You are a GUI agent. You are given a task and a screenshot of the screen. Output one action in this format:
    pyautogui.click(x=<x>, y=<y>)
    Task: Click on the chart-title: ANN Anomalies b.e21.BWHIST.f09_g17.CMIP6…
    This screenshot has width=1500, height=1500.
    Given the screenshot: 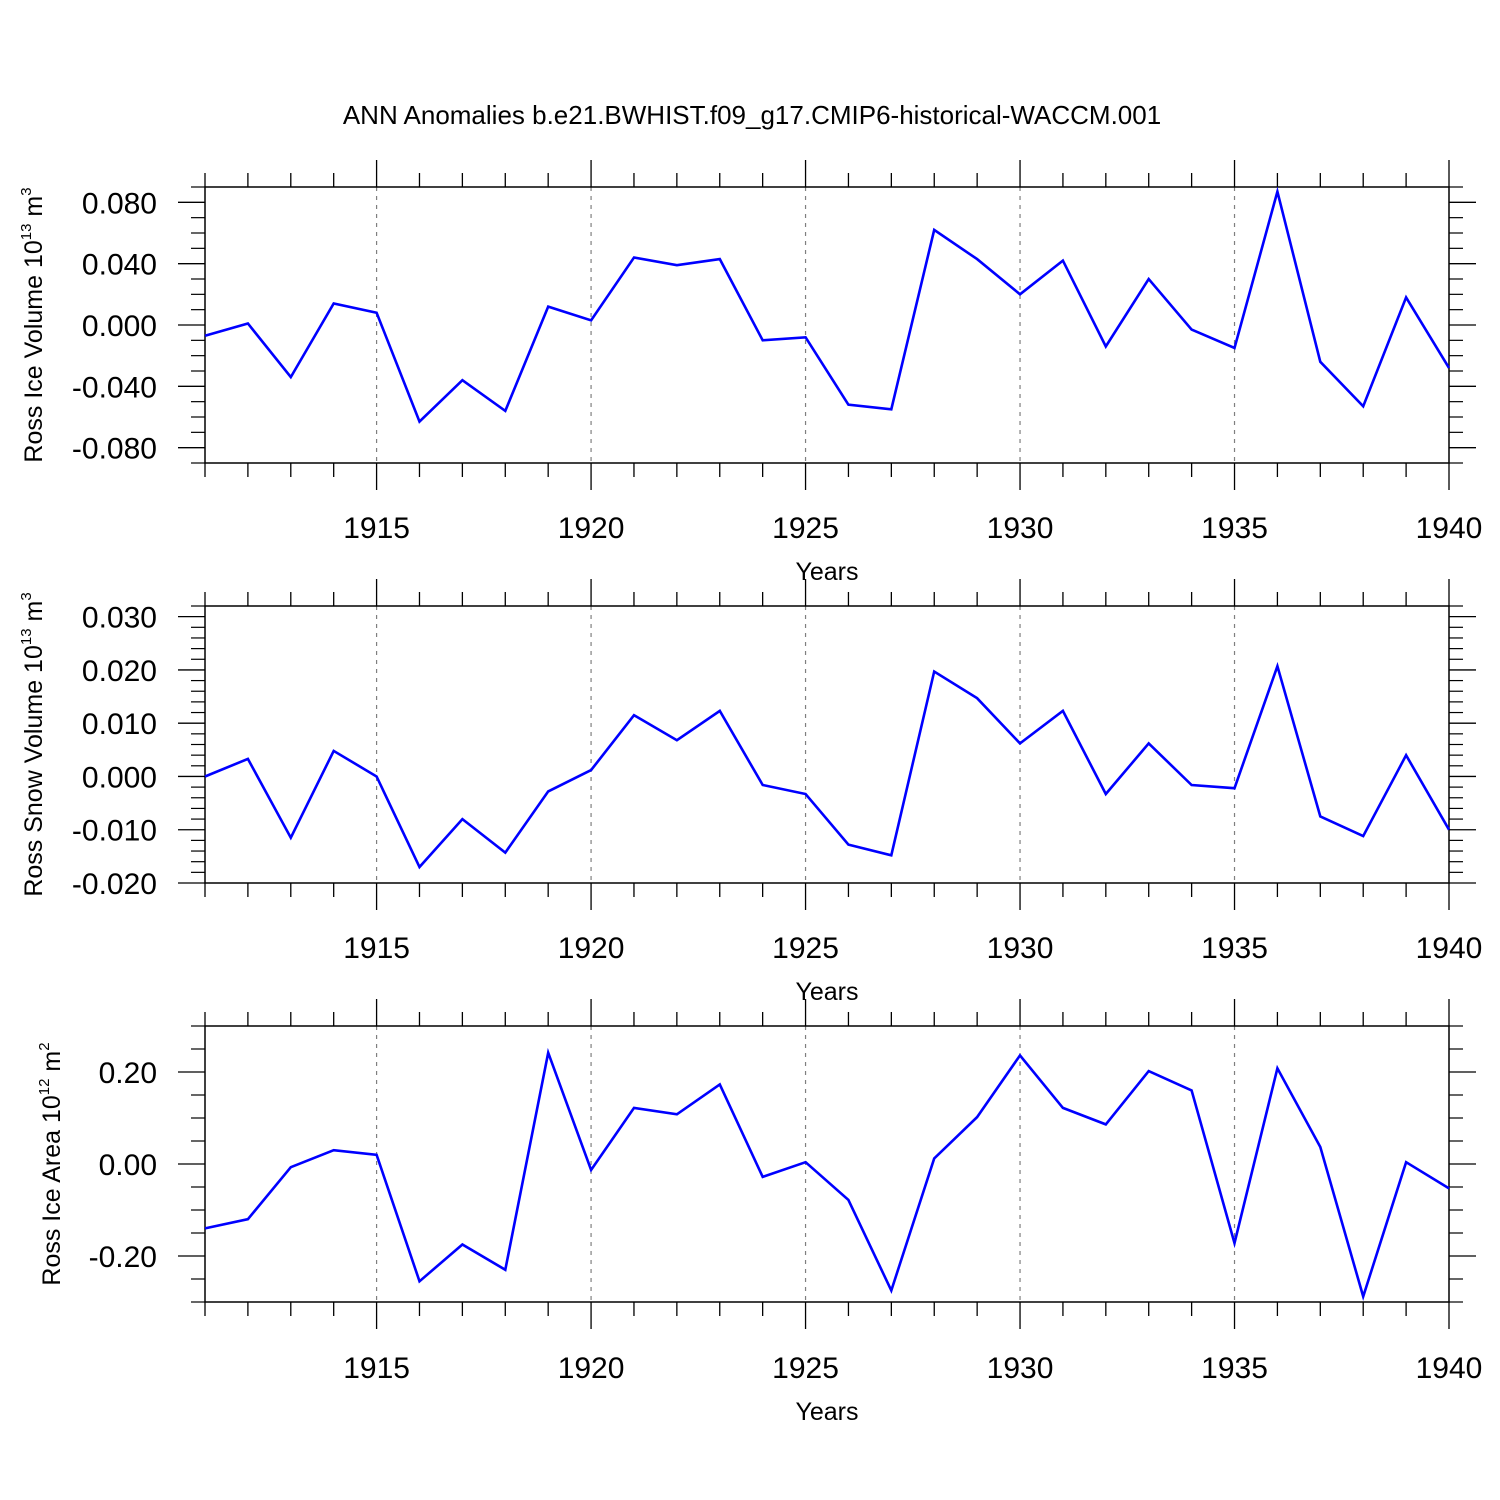 What is the action you would take?
    pyautogui.click(x=752, y=115)
    